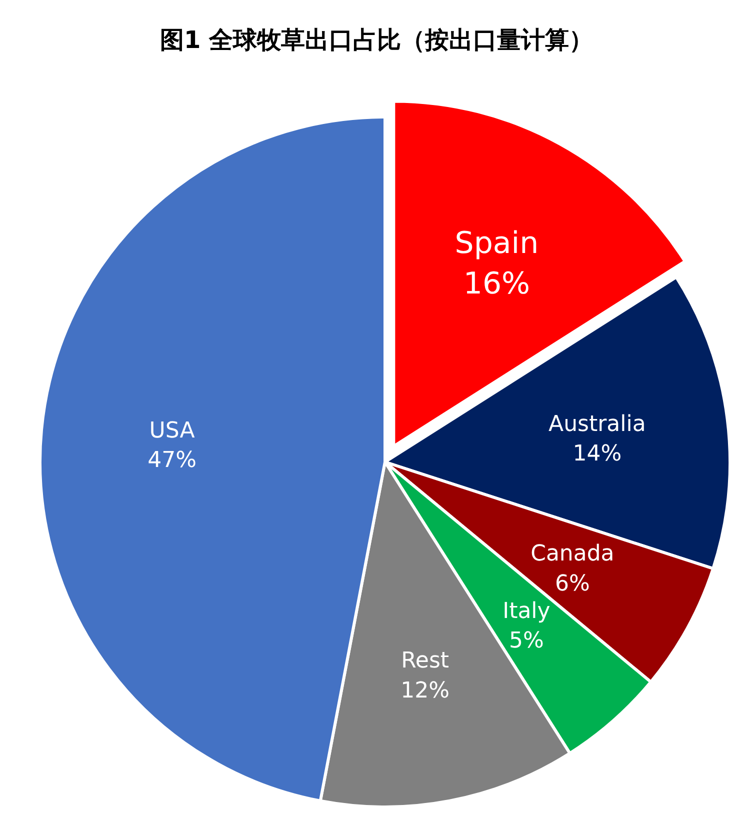  Describe the element at coordinates (377, 40) in the screenshot. I see `chart-title: 图1 全球牧草出口占比（按出口量计算）` at that location.